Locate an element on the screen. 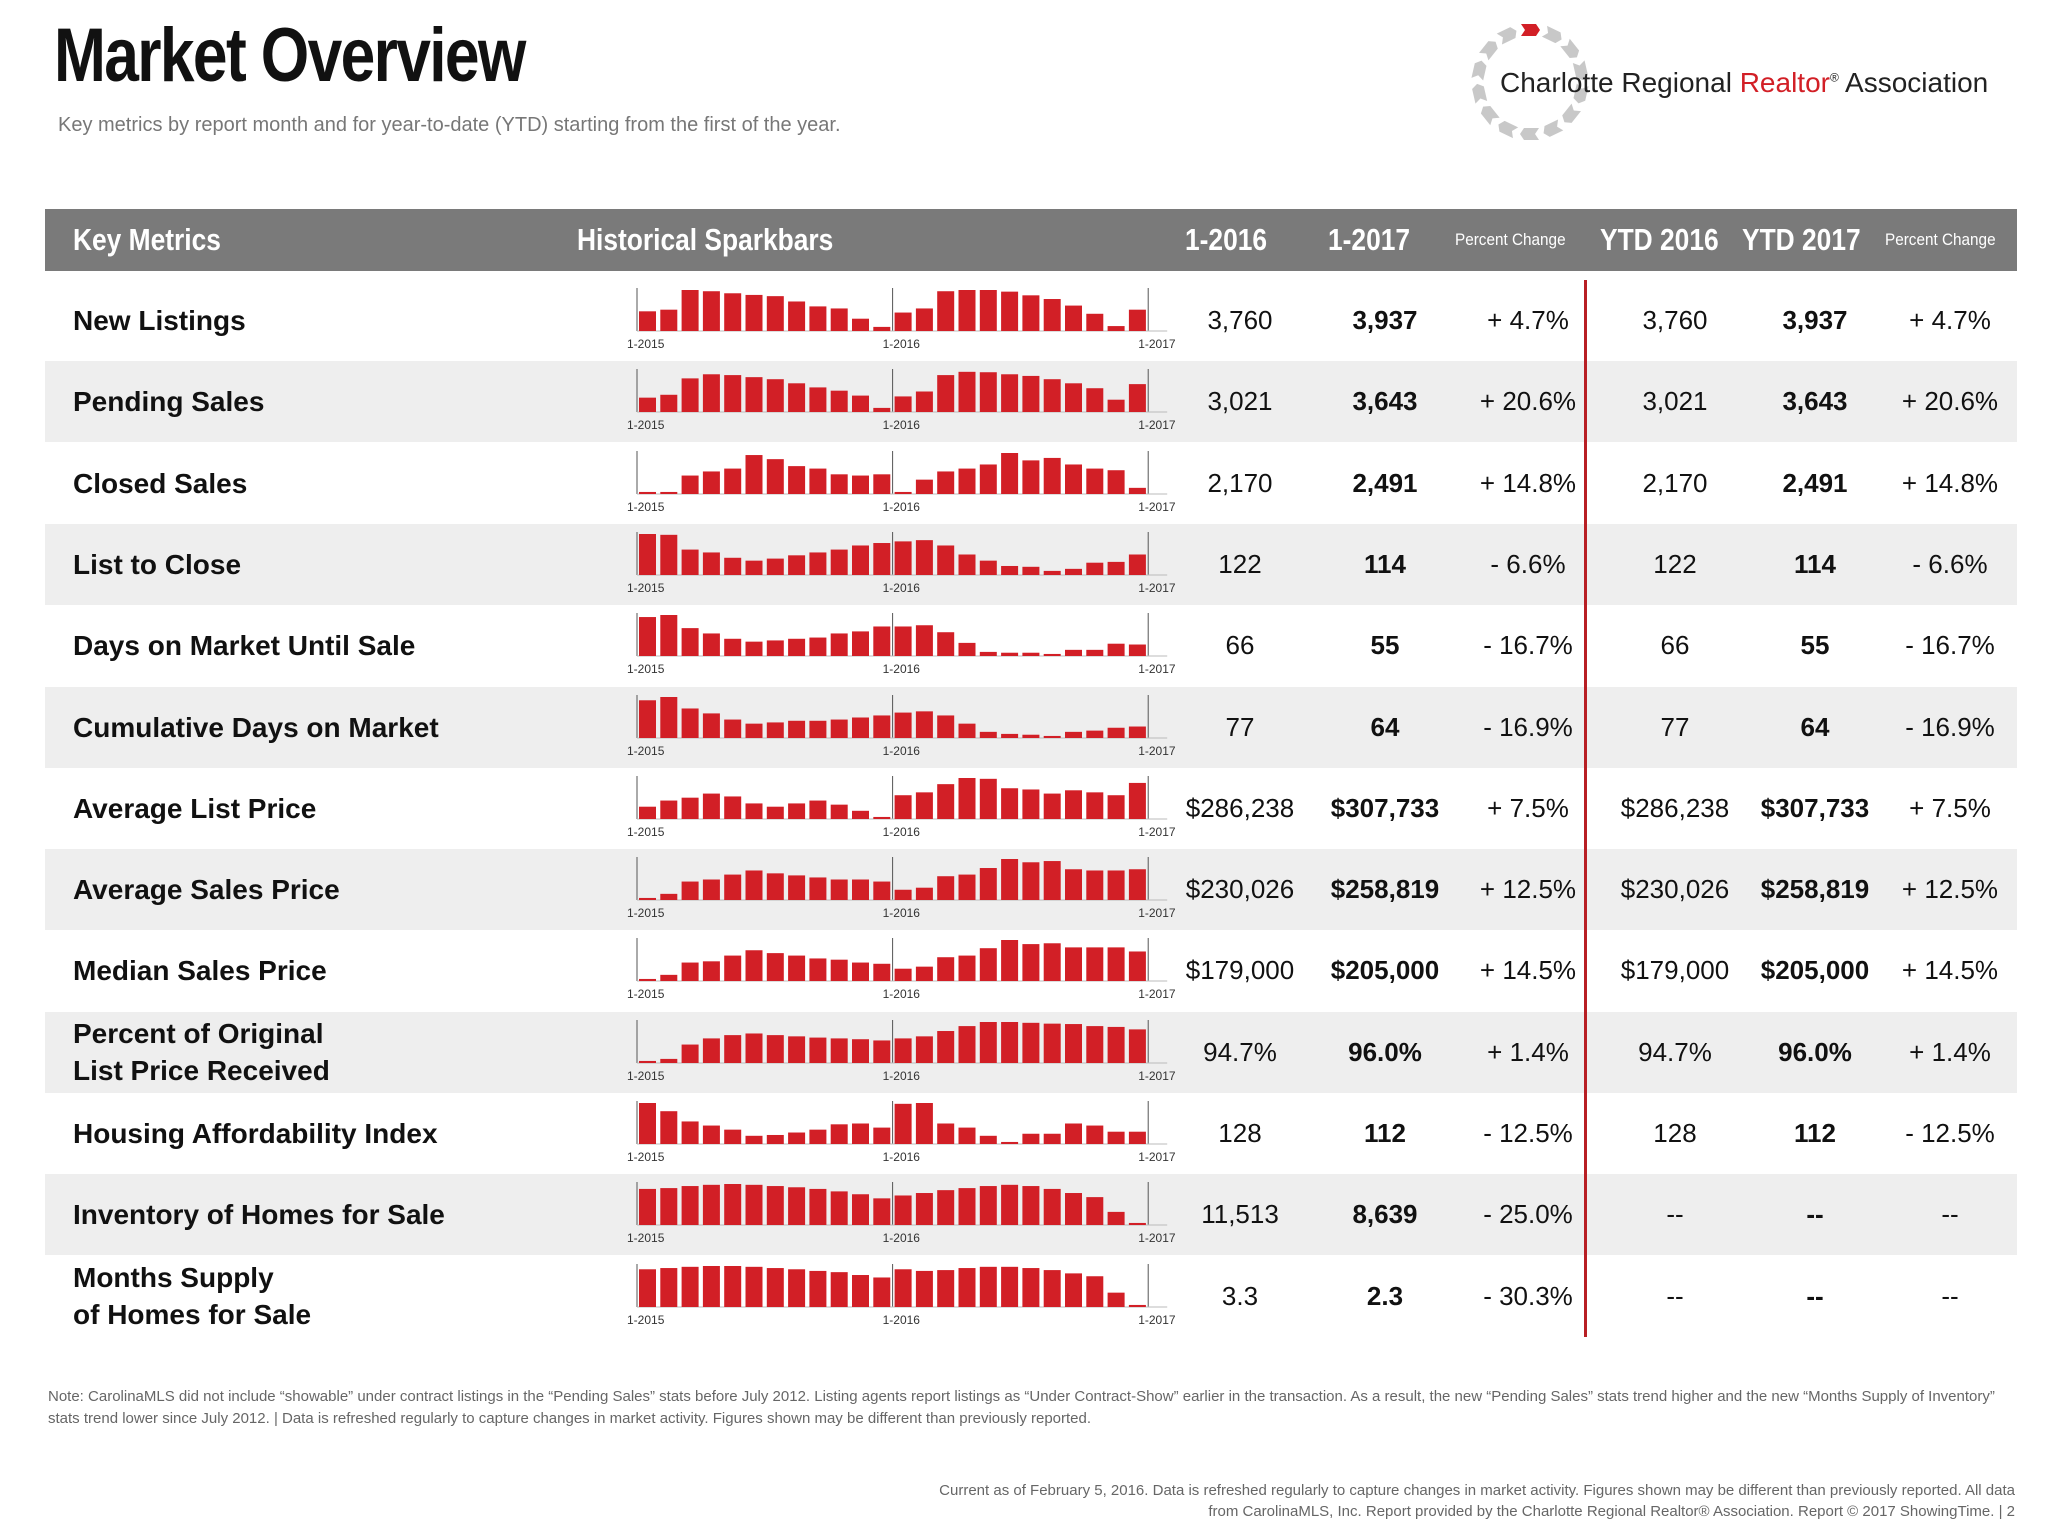 The height and width of the screenshot is (1527, 2057). value-pct-change: - 25.0% is located at coordinates (1528, 1214).